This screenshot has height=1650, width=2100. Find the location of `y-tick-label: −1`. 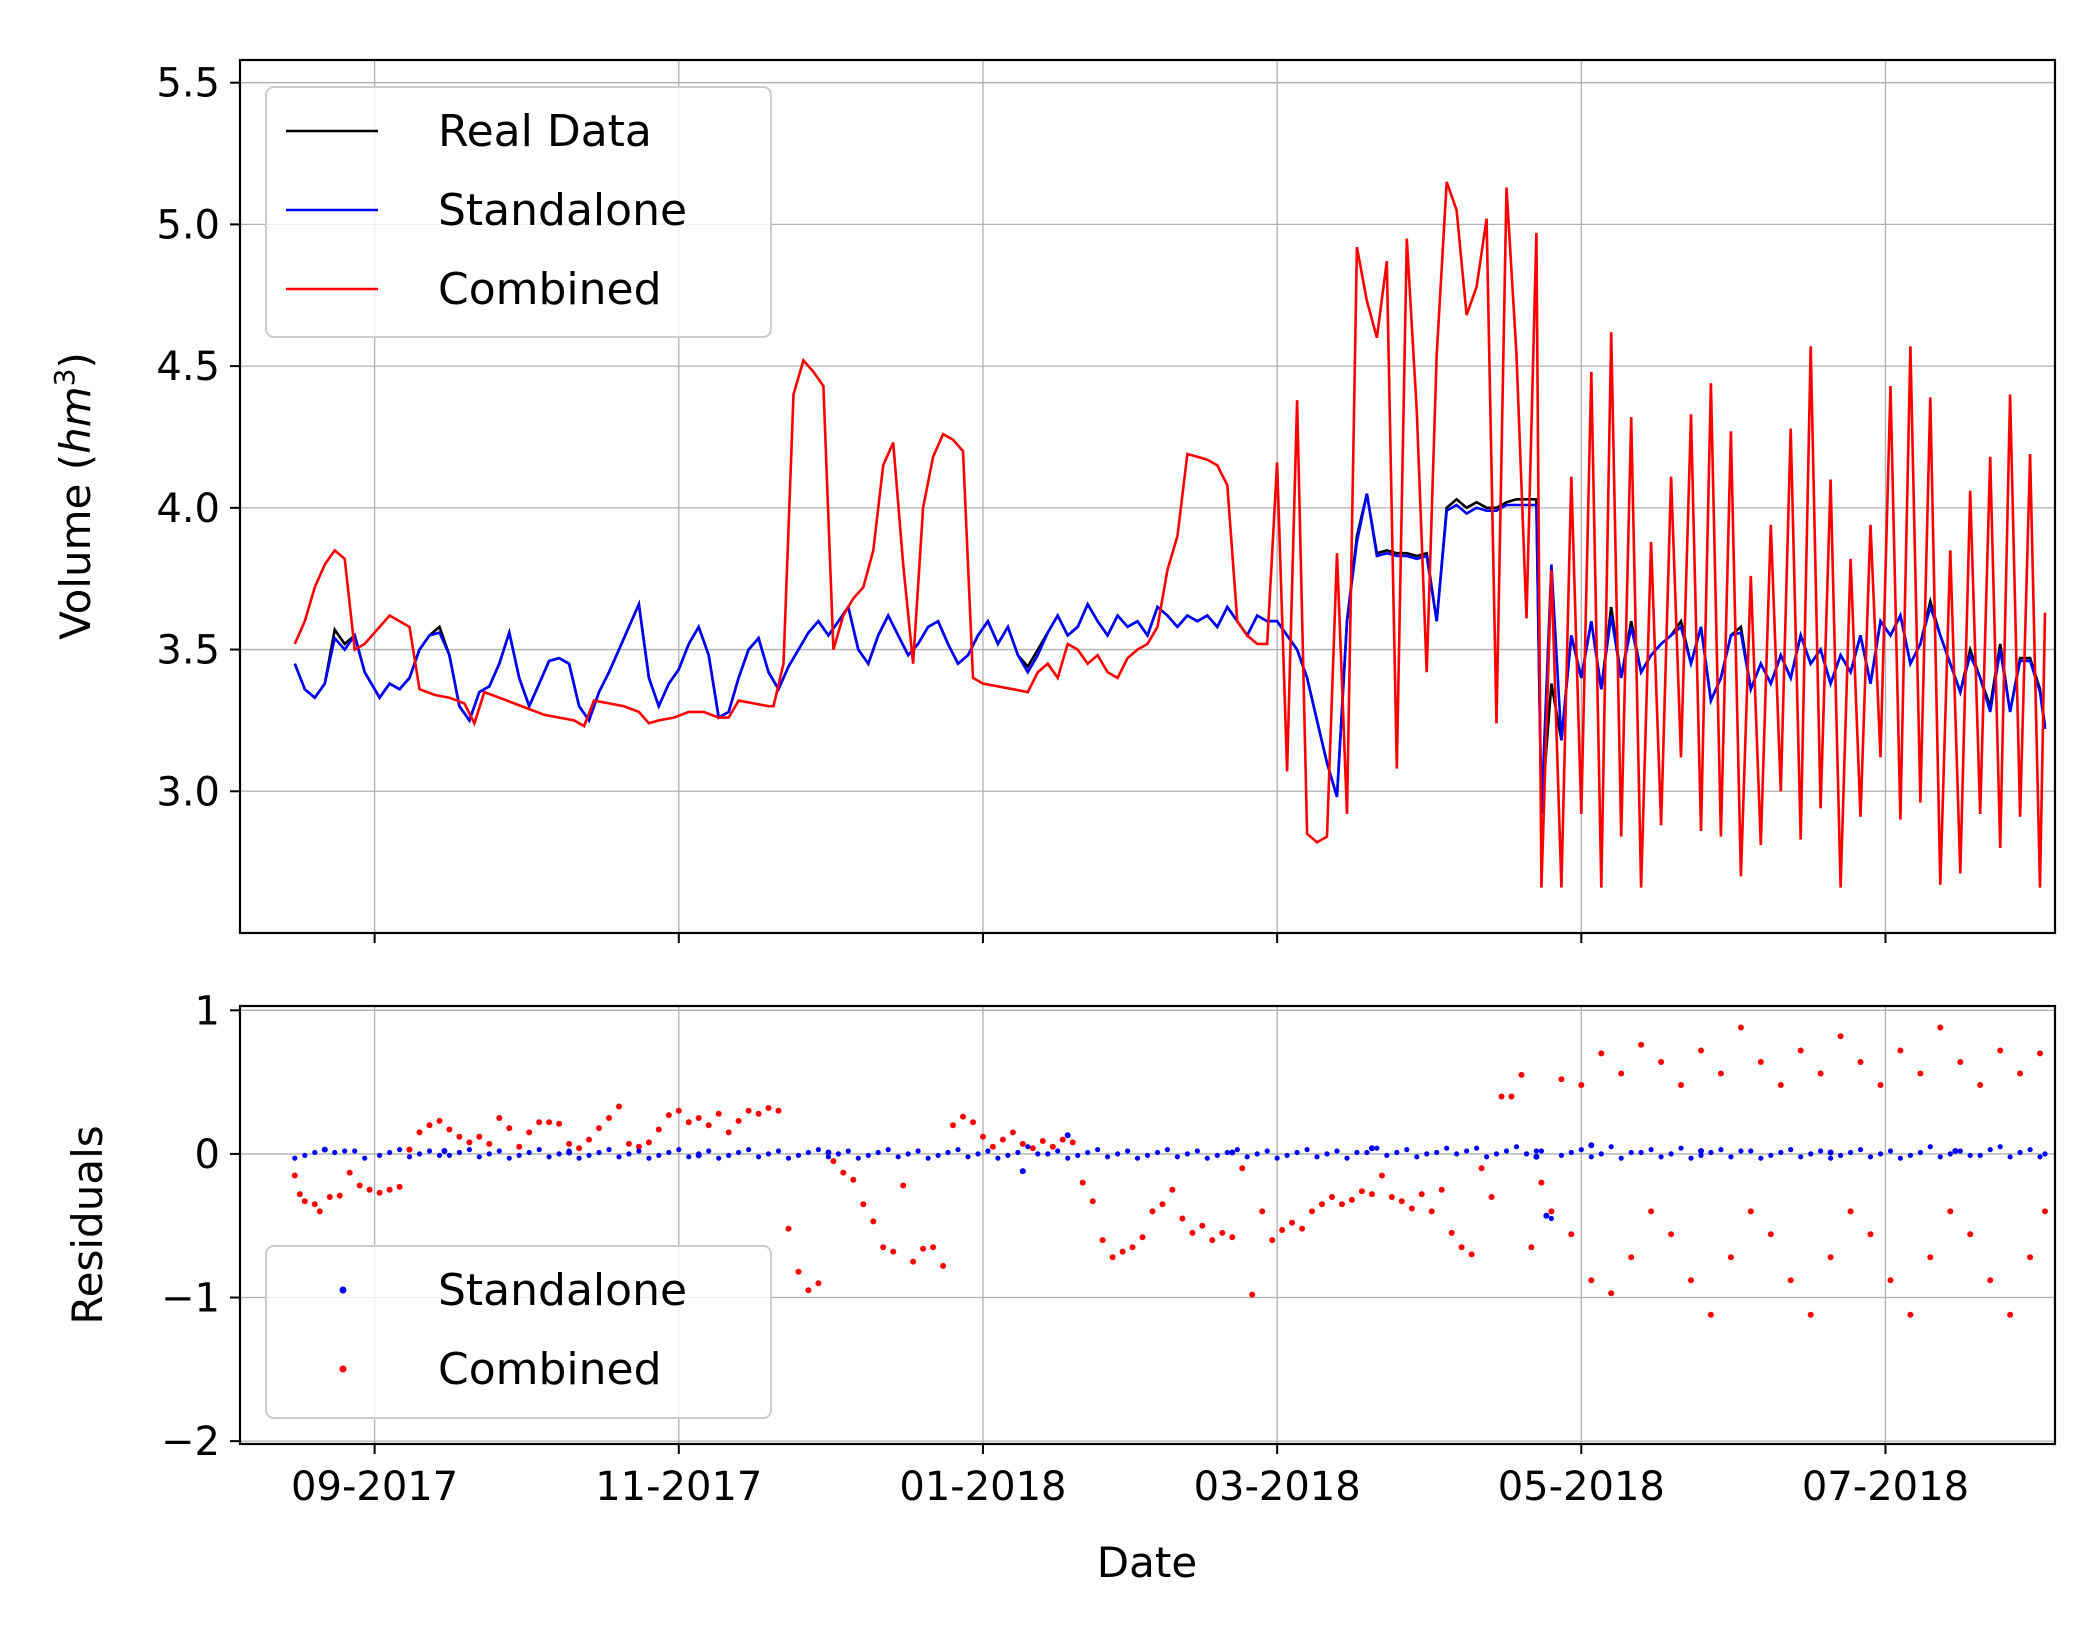

y-tick-label: −1 is located at coordinates (190, 1299).